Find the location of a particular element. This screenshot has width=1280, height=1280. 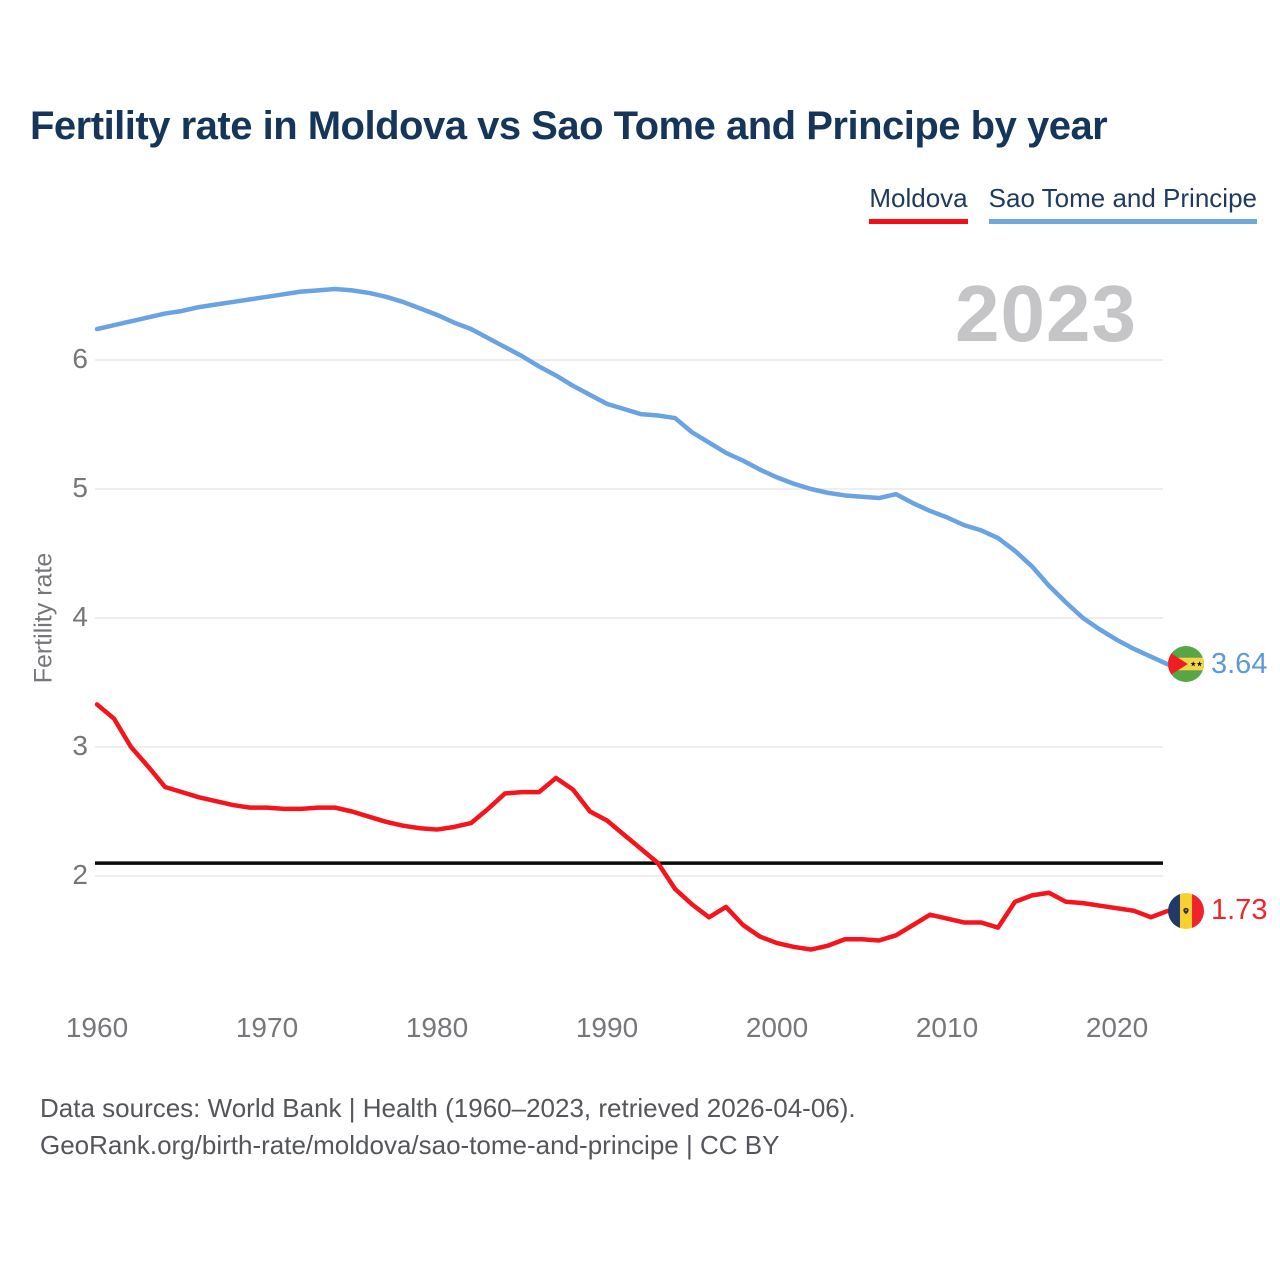

end-label-moldova: 1.73 is located at coordinates (1218, 910).